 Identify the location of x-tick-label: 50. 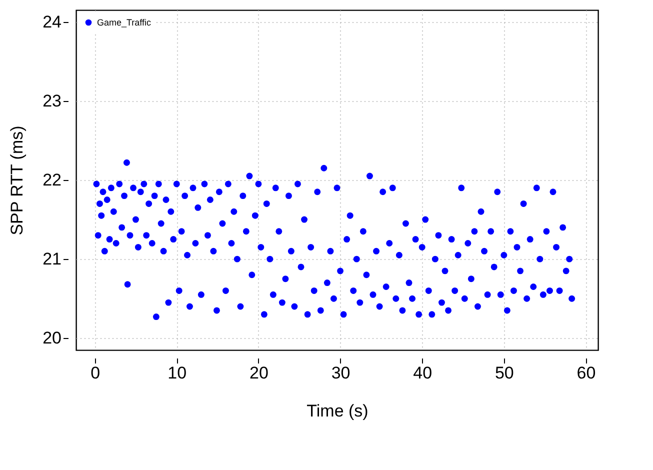
(504, 373).